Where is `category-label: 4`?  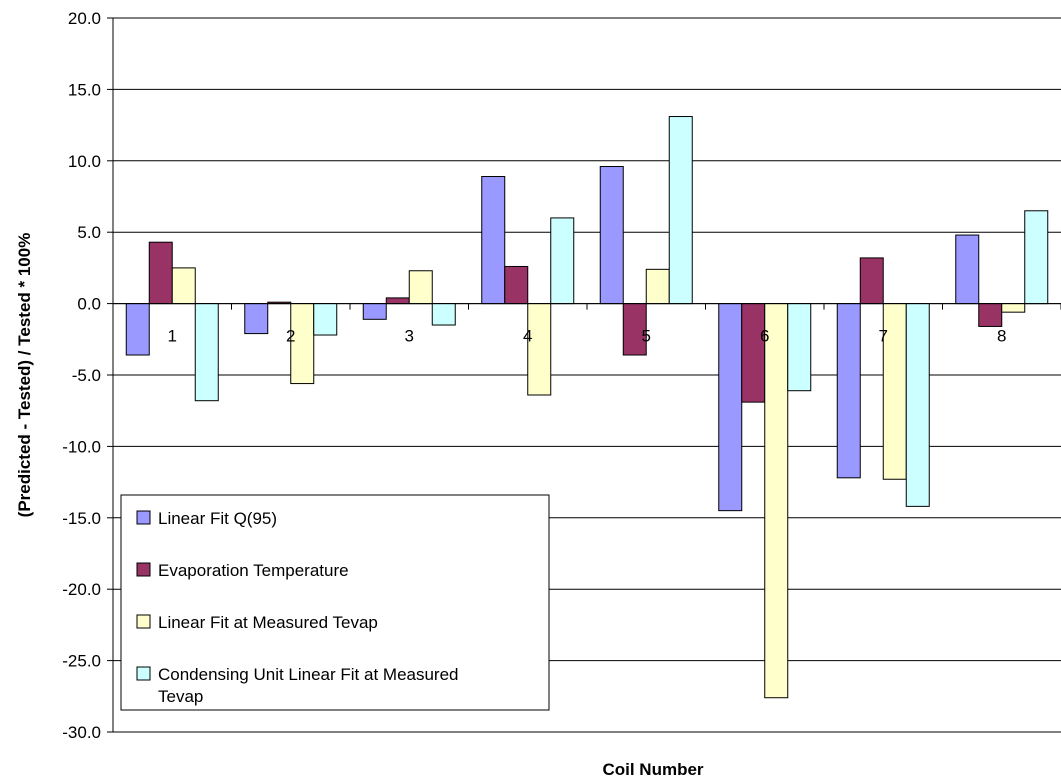 category-label: 4 is located at coordinates (527, 336).